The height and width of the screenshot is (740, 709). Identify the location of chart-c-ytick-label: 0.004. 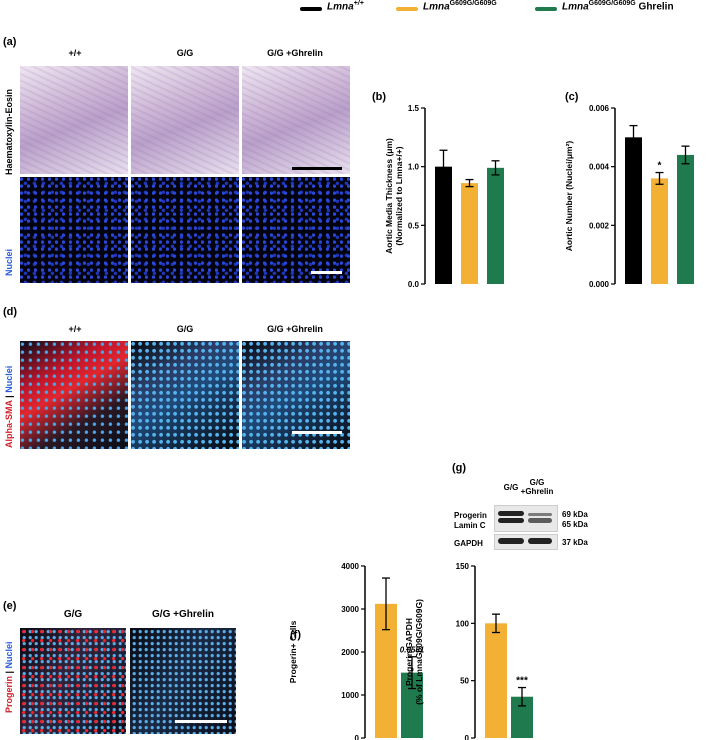
(599, 167).